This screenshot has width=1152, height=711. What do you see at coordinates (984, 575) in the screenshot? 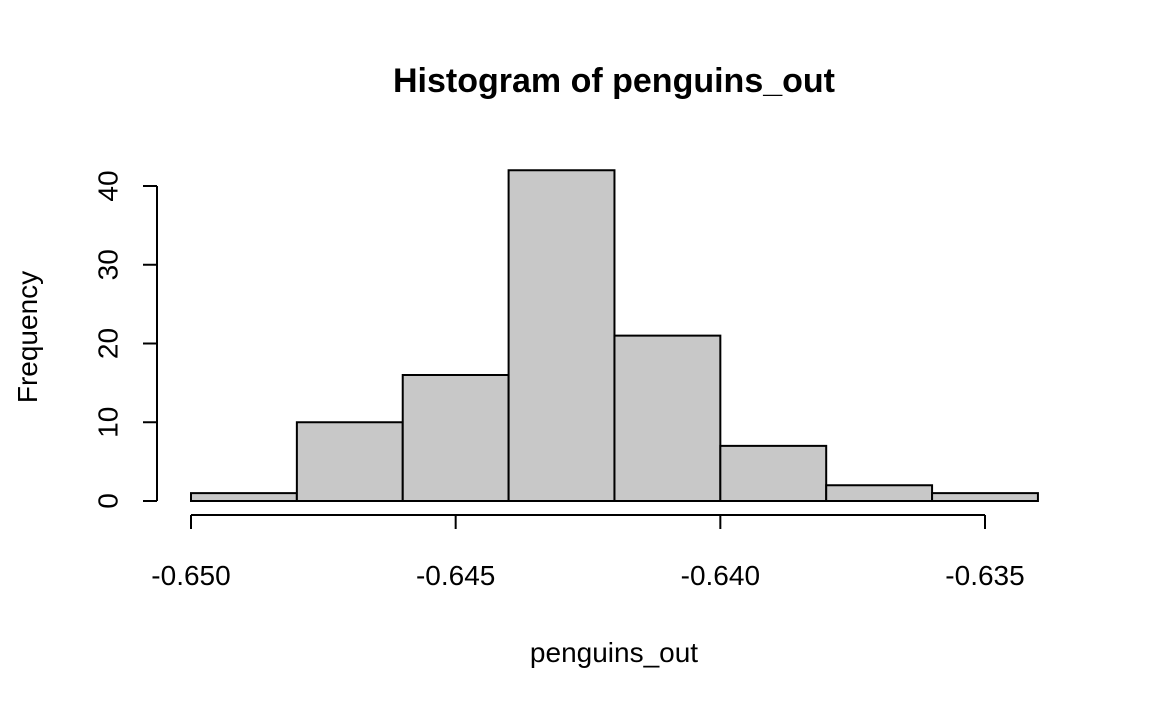
I see `x-tick-label: -0.635` at bounding box center [984, 575].